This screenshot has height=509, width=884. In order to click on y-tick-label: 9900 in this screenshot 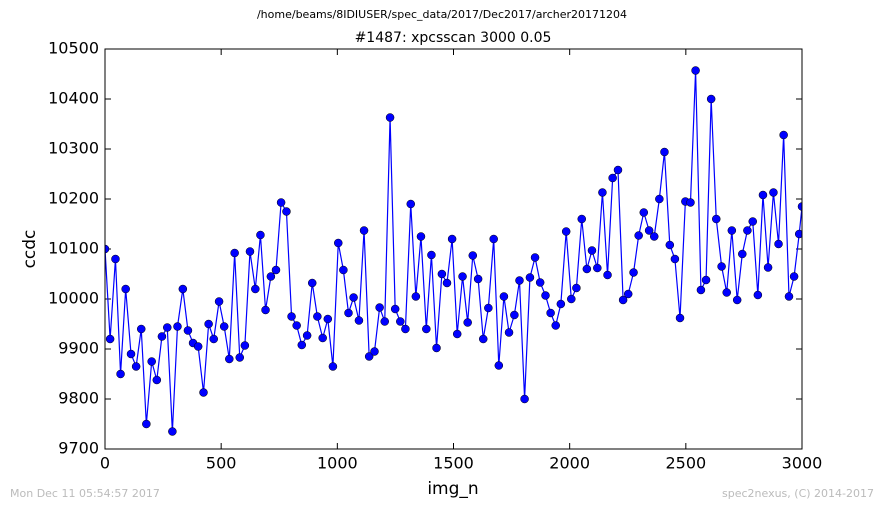, I will do `click(78, 348)`.